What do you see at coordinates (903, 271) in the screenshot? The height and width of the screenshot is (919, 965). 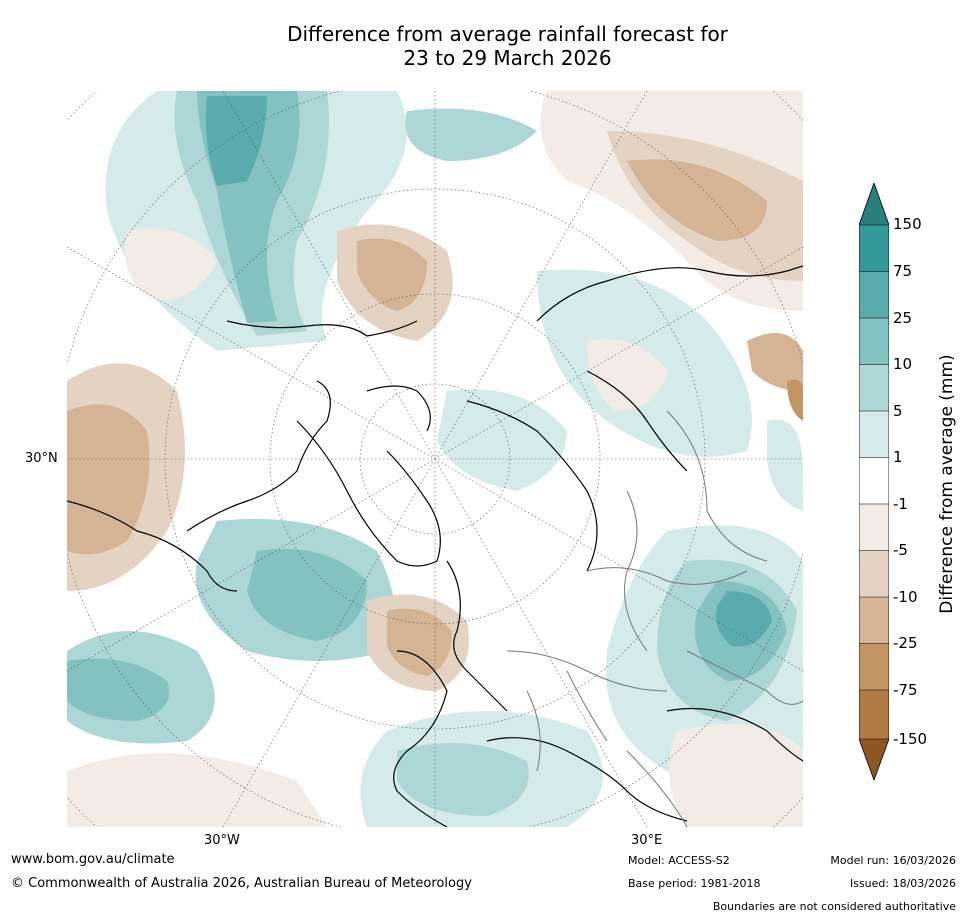 I see `colorbar-tick: 75` at bounding box center [903, 271].